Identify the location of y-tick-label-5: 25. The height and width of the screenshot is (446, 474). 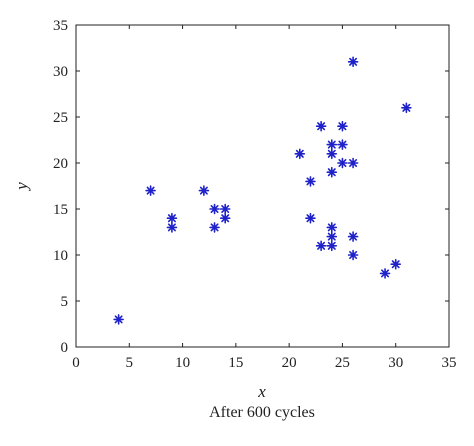
(60, 118).